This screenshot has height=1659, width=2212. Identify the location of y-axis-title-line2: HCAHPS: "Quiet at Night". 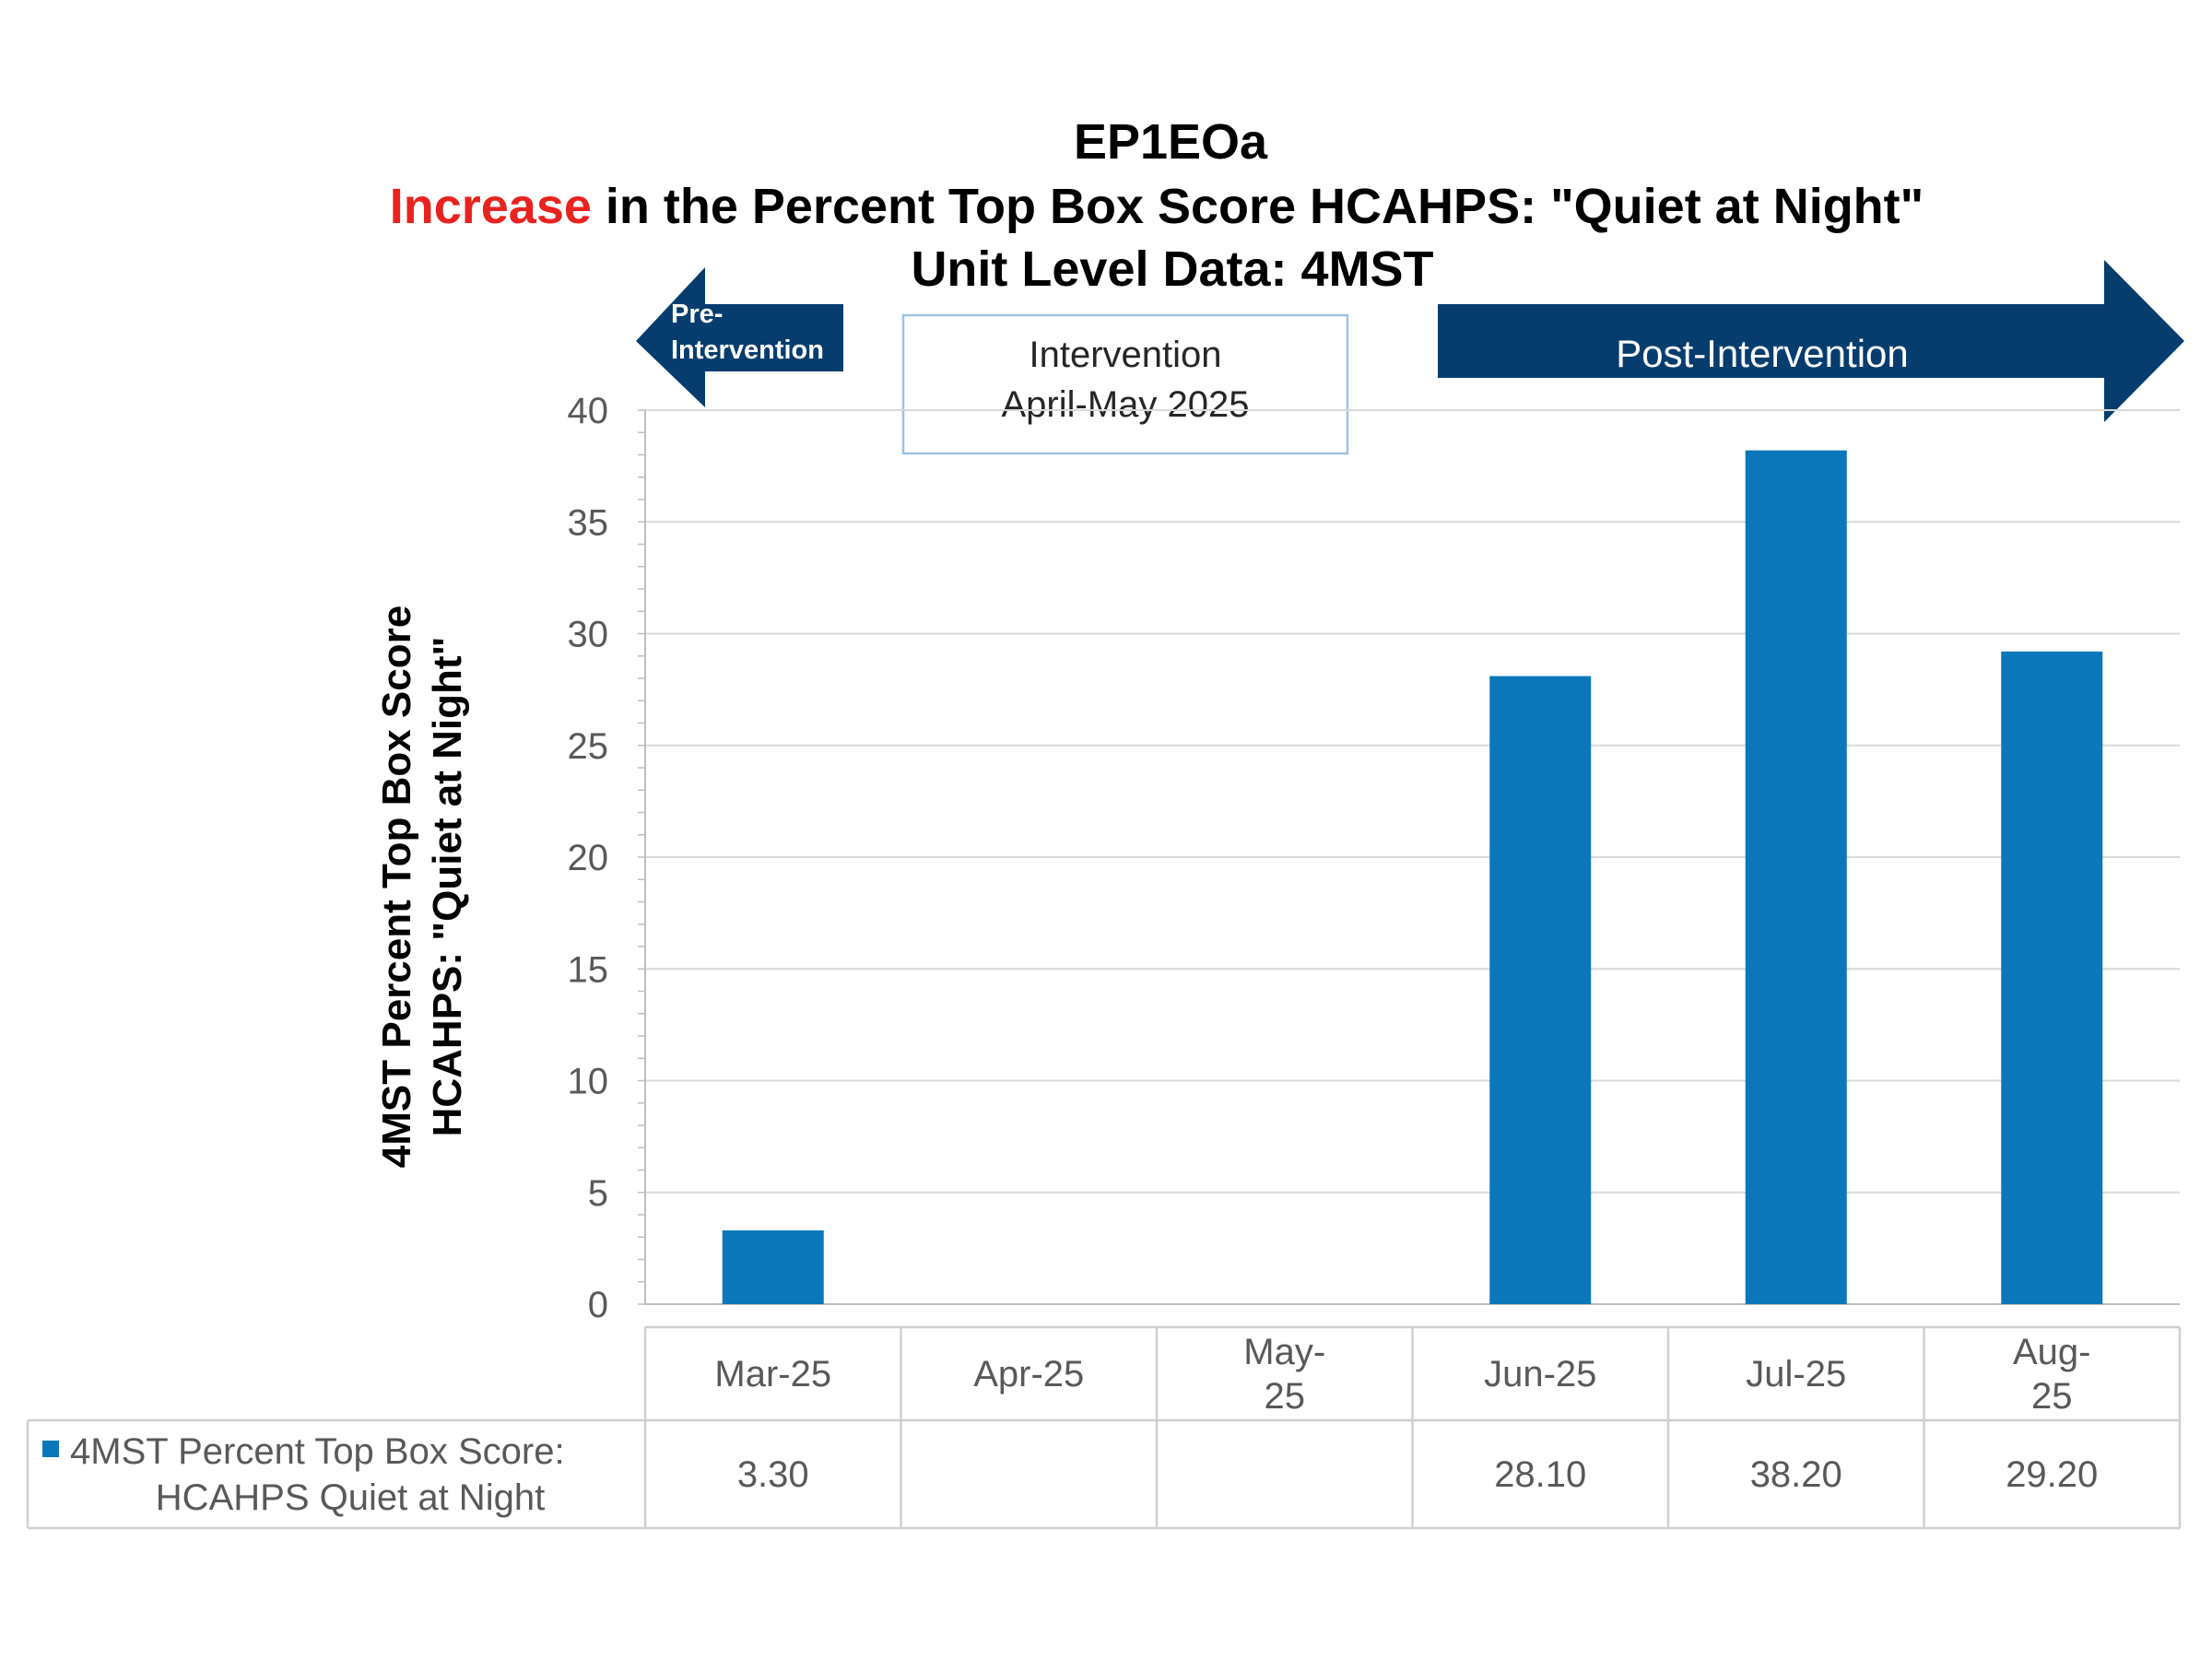
(447, 887).